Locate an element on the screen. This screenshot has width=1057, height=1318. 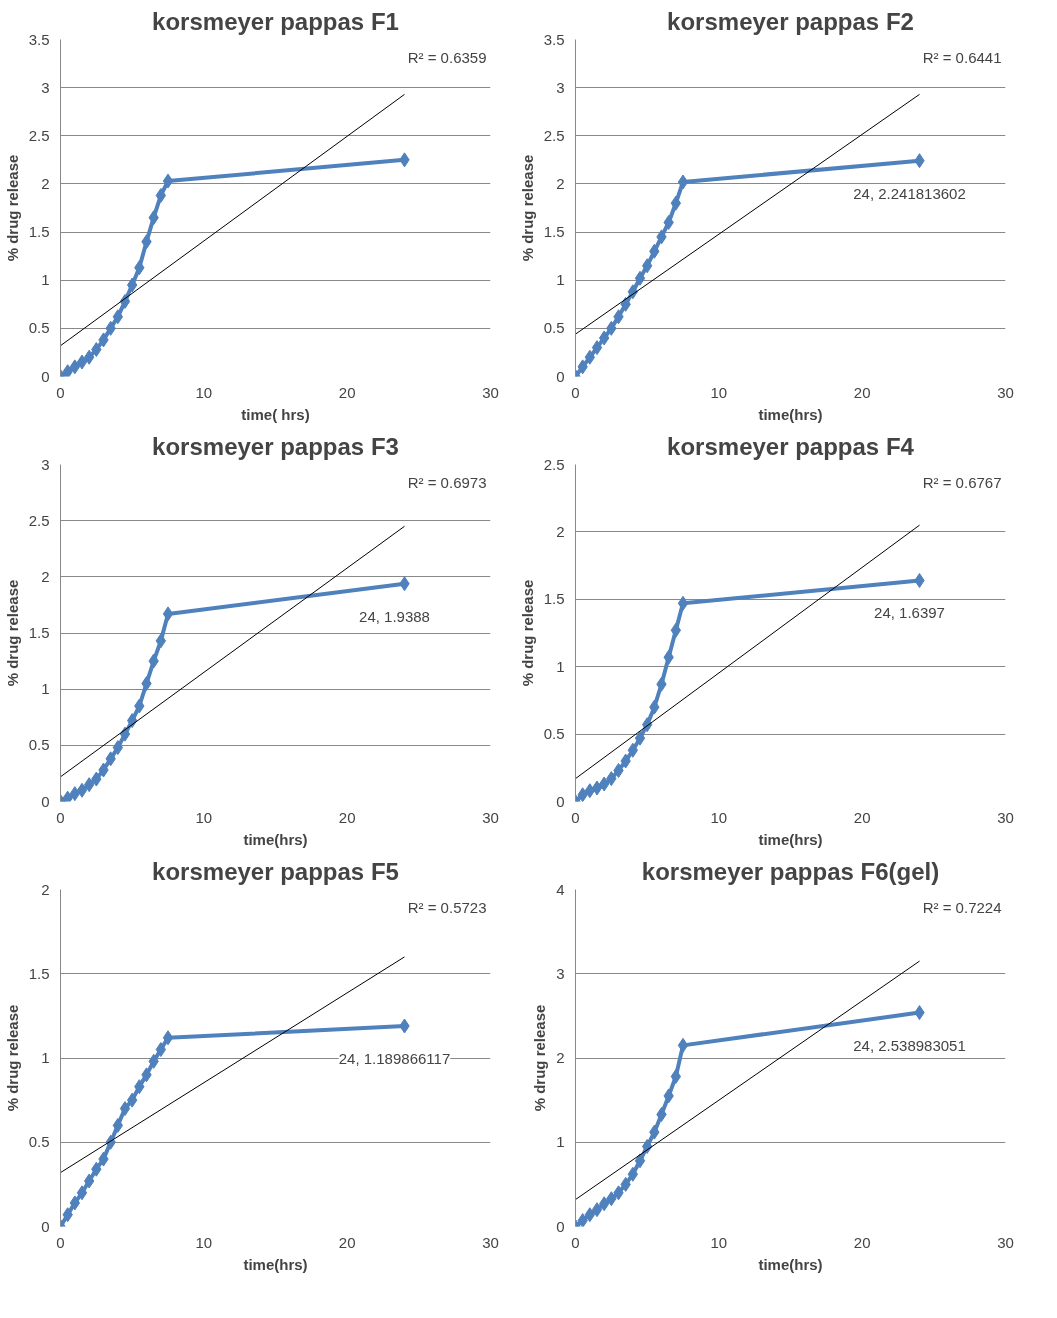
data-label: 24, 2.538983051 is located at coordinates (909, 1045).